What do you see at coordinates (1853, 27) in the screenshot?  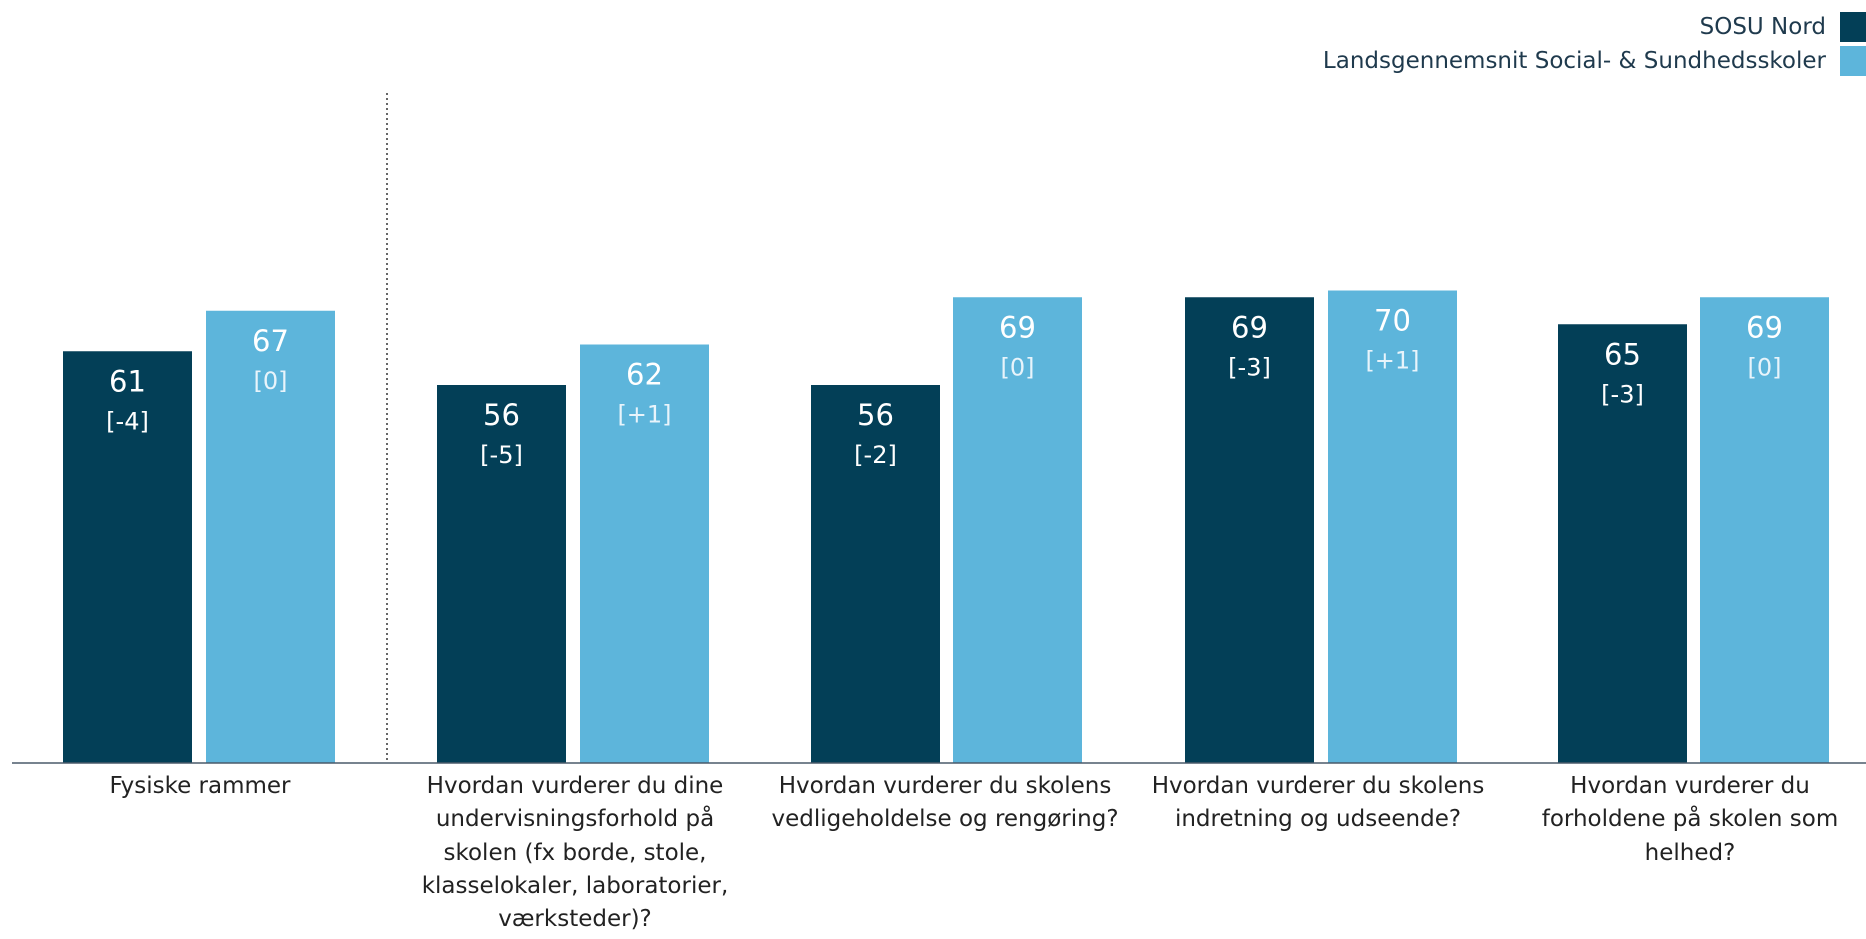 I see `legend-swatch-sosu-nord` at bounding box center [1853, 27].